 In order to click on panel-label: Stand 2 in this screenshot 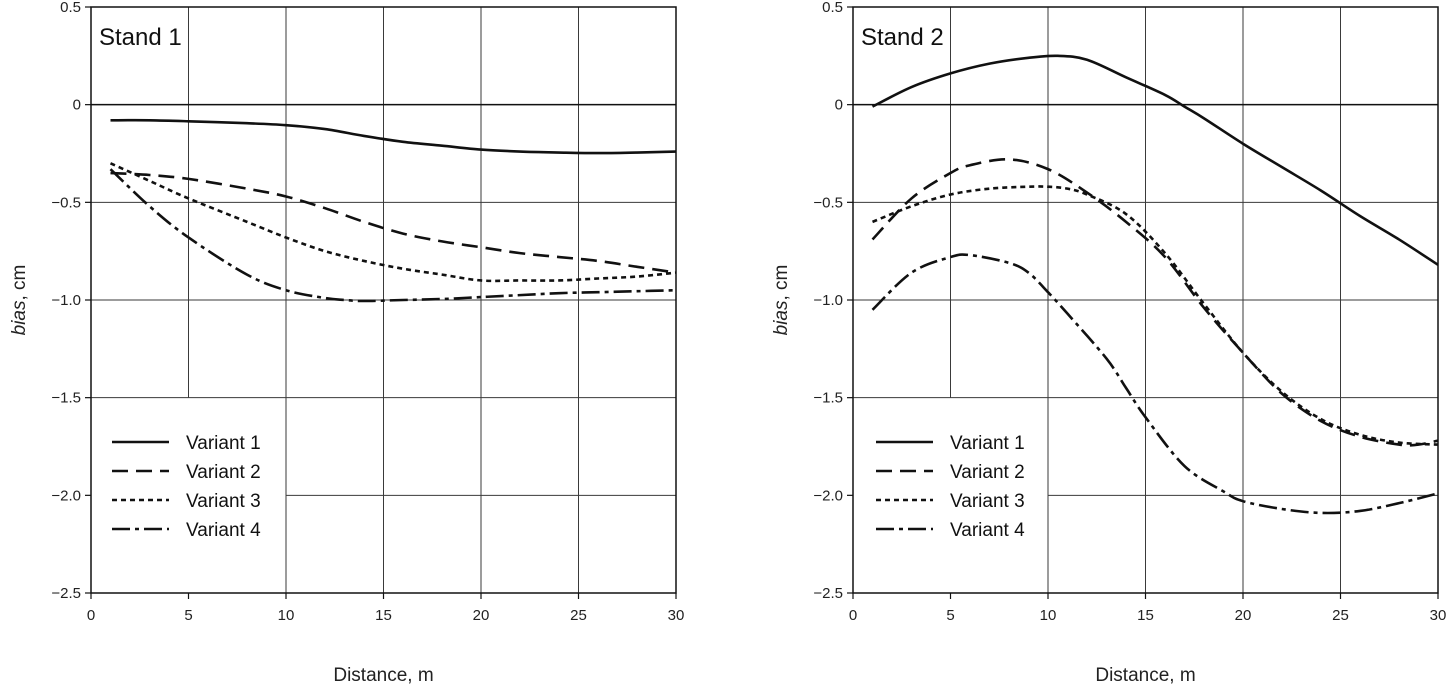, I will do `click(902, 37)`.